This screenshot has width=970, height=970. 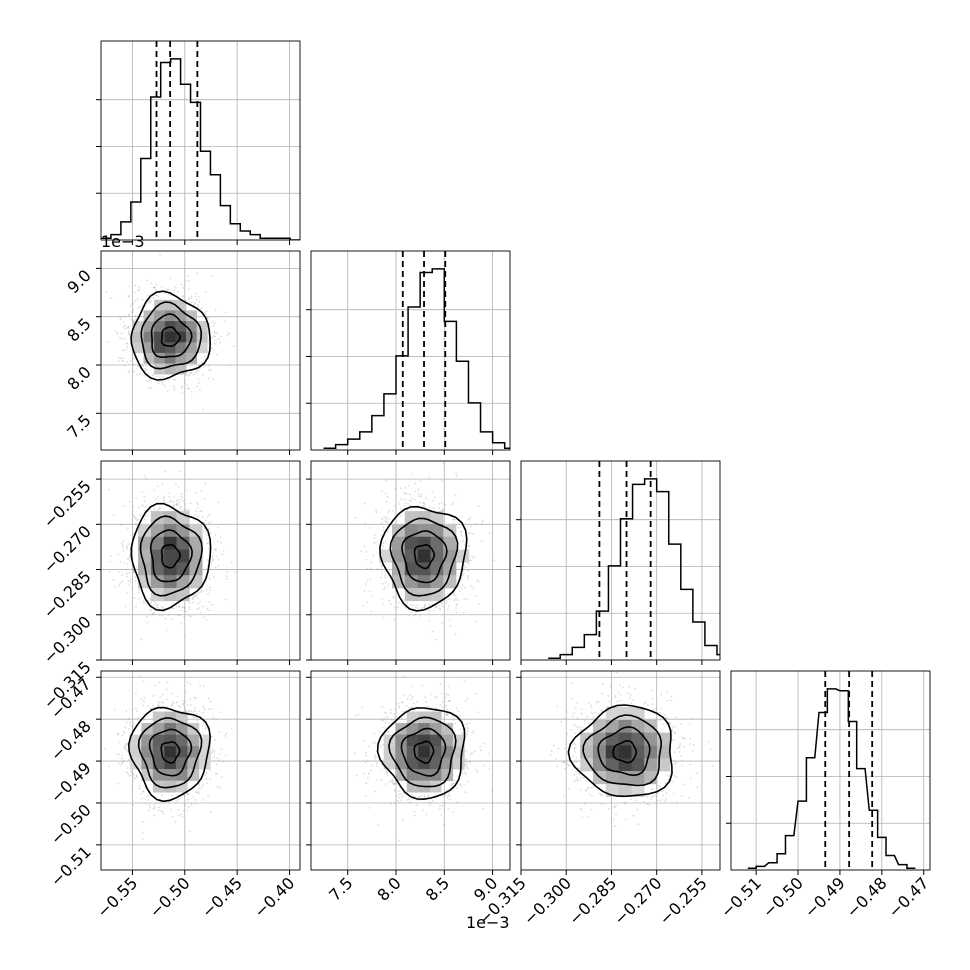 I want to click on x-tick-label: −0.270, so click(x=637, y=900).